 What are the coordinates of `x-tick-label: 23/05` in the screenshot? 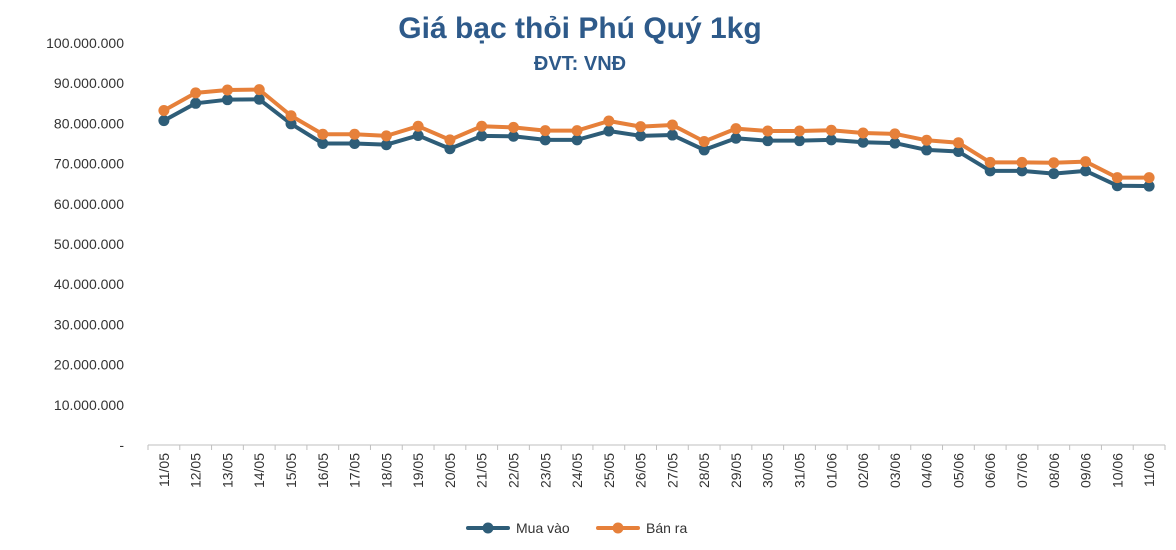 It's located at (545, 470).